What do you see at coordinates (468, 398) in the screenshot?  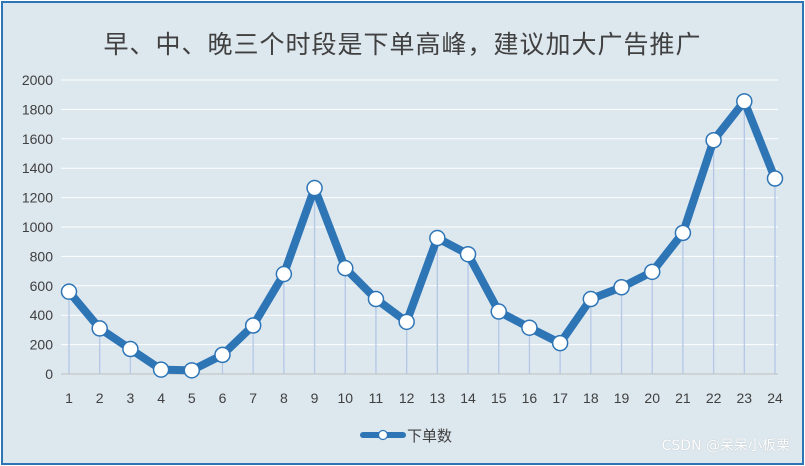 I see `x-tick-label: 14` at bounding box center [468, 398].